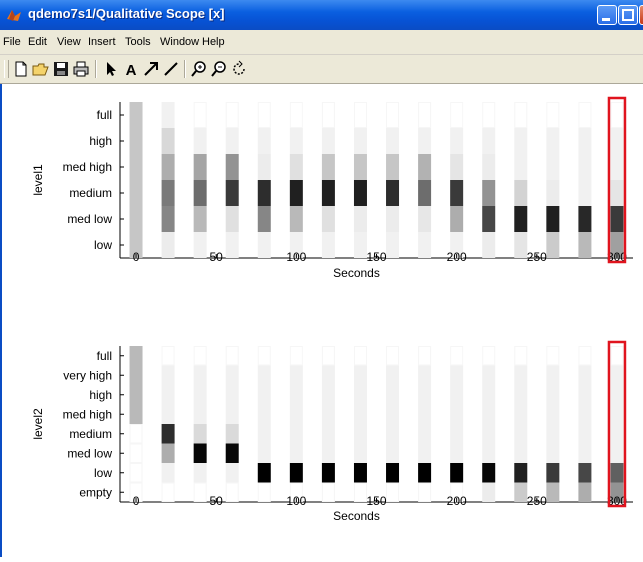 Image resolution: width=643 pixels, height=562 pixels. I want to click on menu-help: Help, so click(213, 42).